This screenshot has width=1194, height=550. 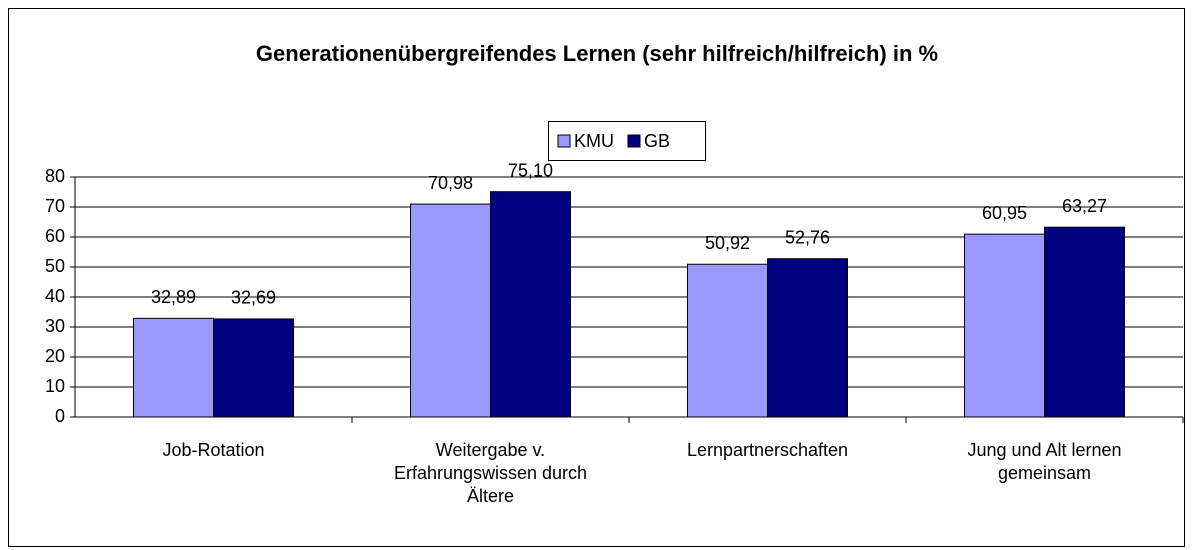 I want to click on value-label: 52,76, so click(x=807, y=237).